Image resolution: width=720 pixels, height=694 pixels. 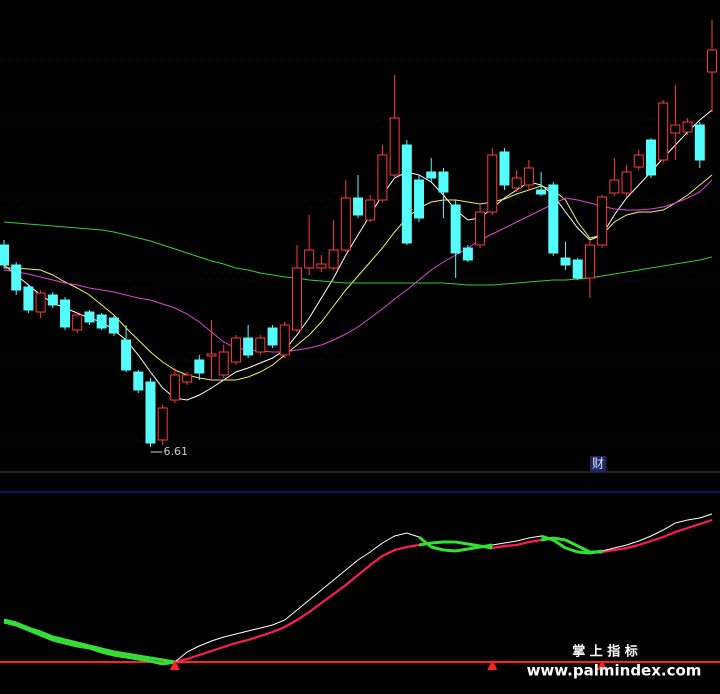 What do you see at coordinates (605, 652) in the screenshot?
I see `watermark-title: 掌 上 指 标` at bounding box center [605, 652].